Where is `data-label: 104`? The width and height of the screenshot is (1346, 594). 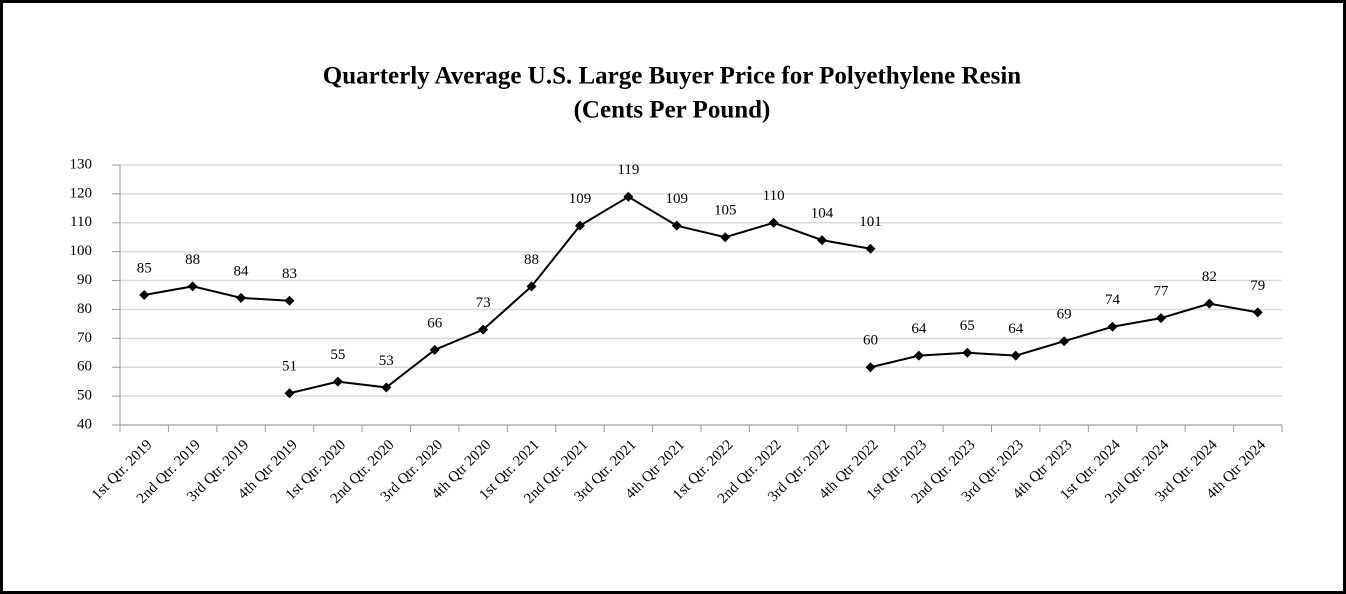
data-label: 104 is located at coordinates (822, 214).